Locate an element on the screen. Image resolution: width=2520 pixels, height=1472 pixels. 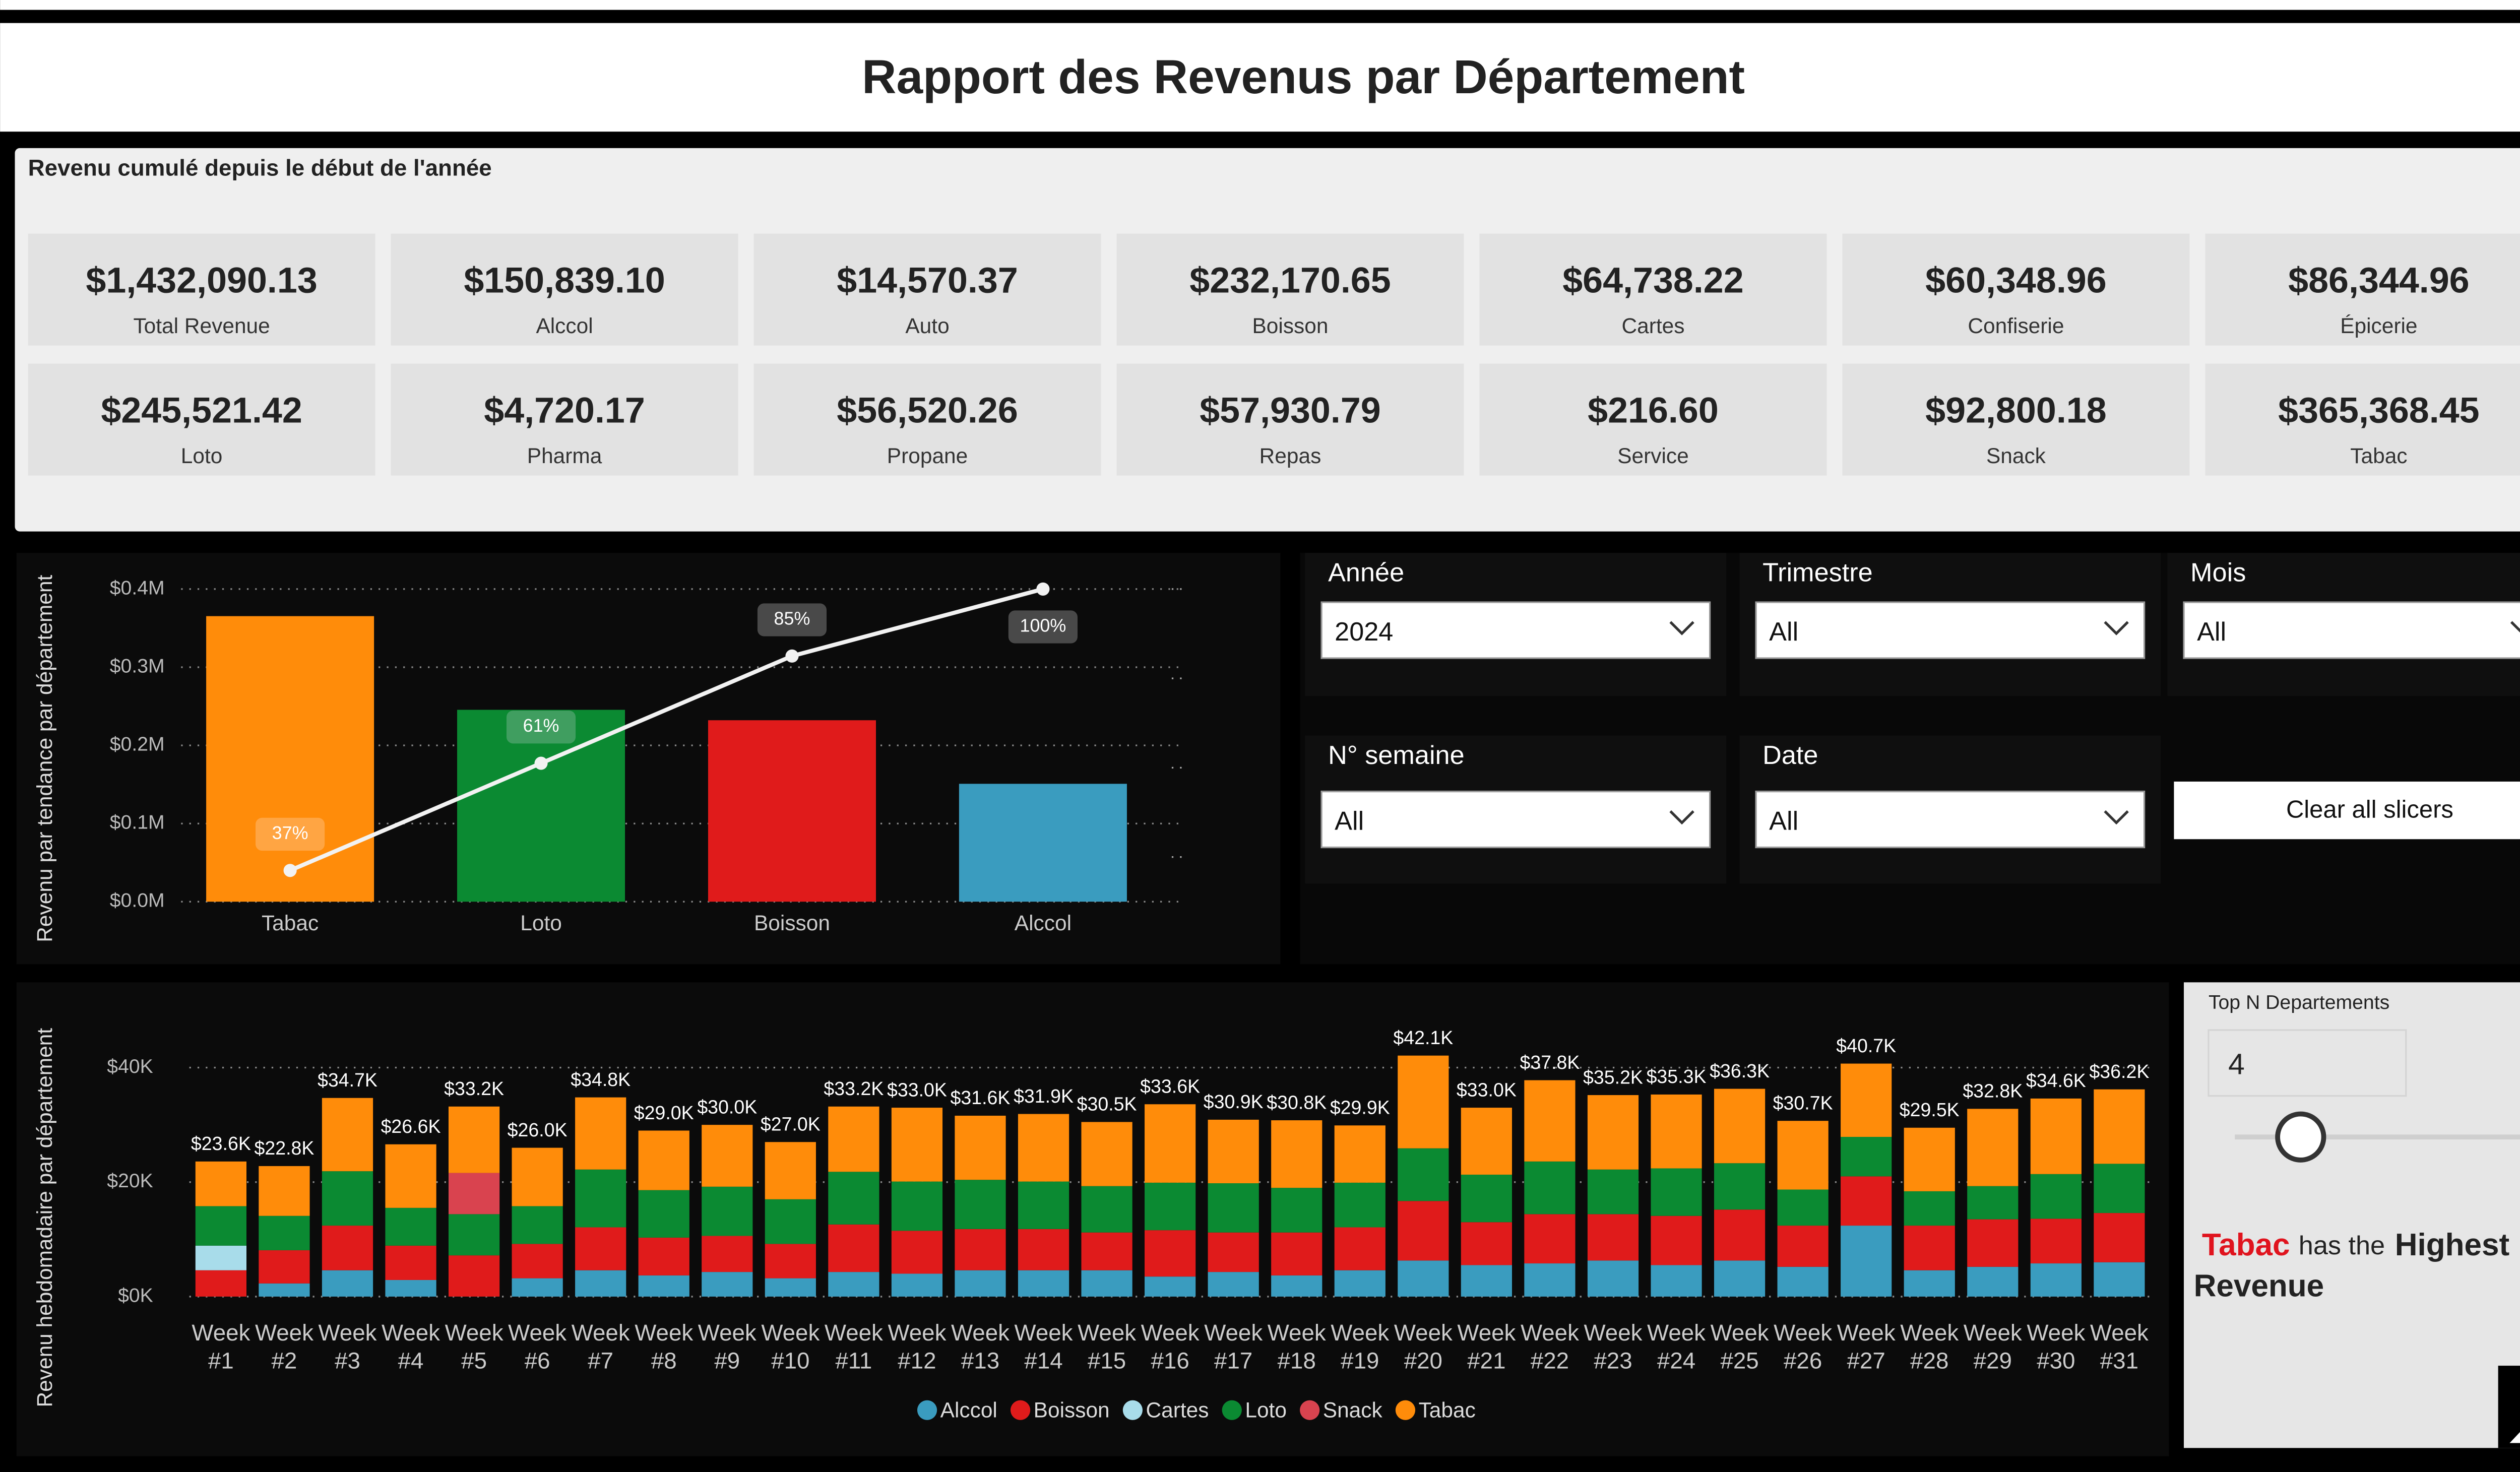
kpi-value: $56,520.26 is located at coordinates (927, 411).